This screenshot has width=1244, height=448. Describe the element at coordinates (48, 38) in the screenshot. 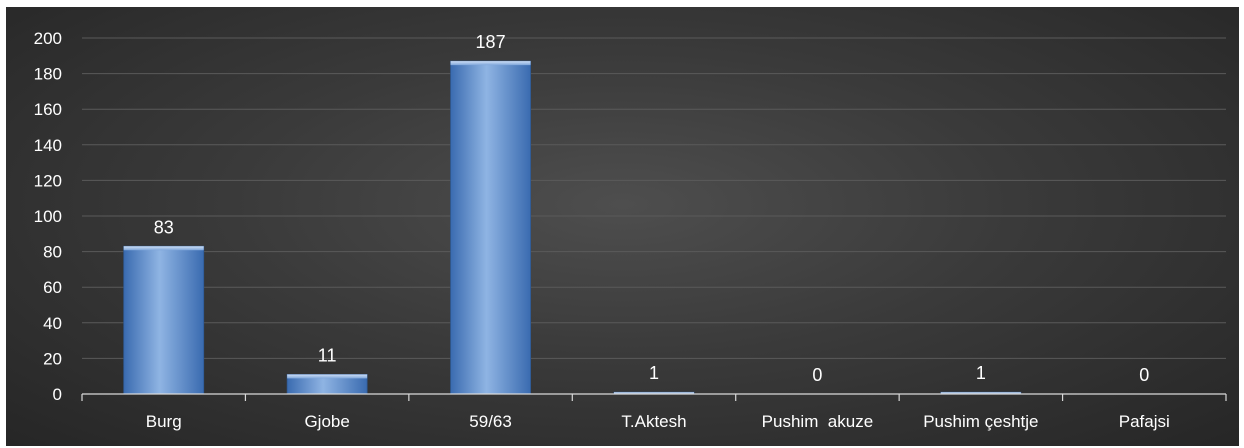

I see `y-tick-label: 200` at that location.